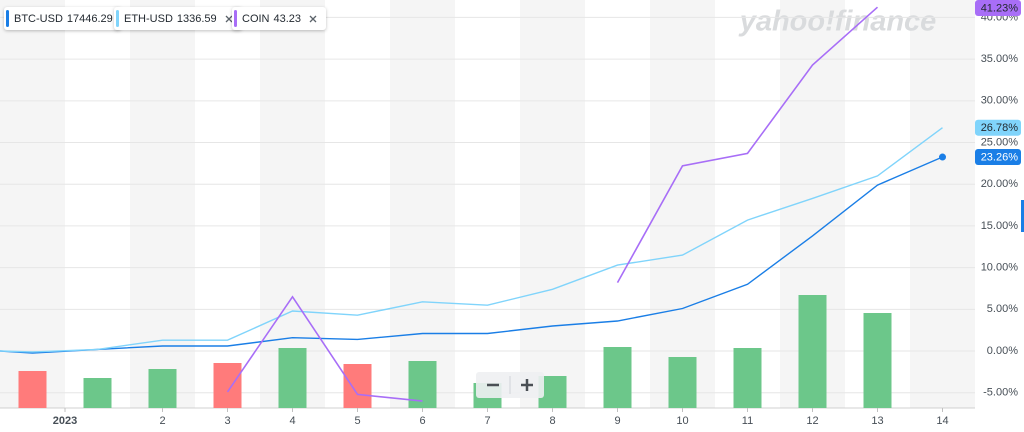 The height and width of the screenshot is (432, 1024). Describe the element at coordinates (942, 157) in the screenshot. I see `last-point` at that location.